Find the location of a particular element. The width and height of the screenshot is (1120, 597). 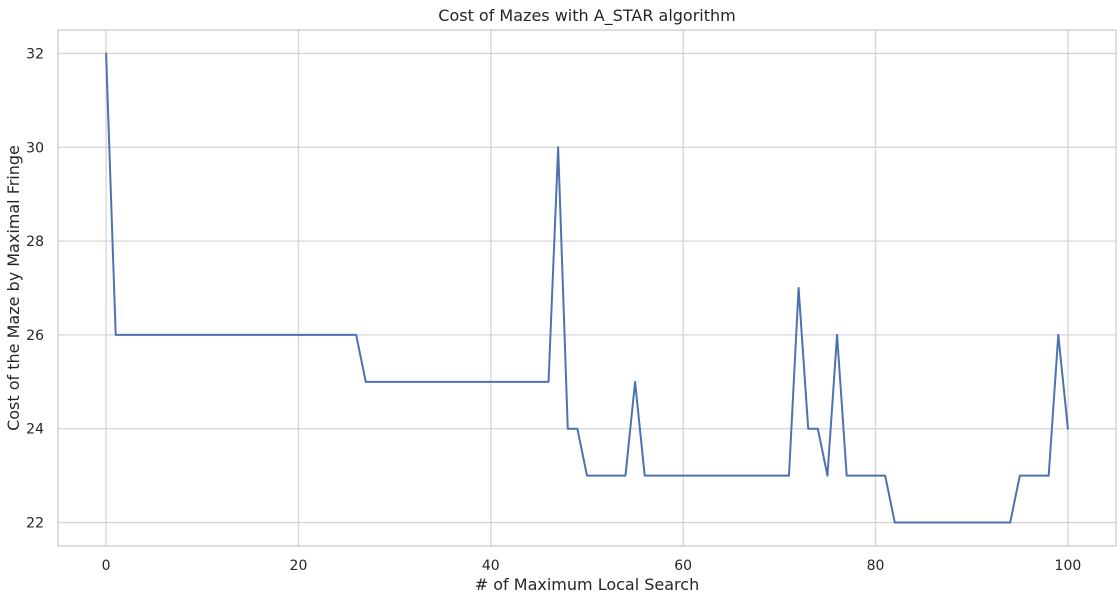

chart-title: Cost of Mazes with A_STAR algorithm is located at coordinates (586, 16).